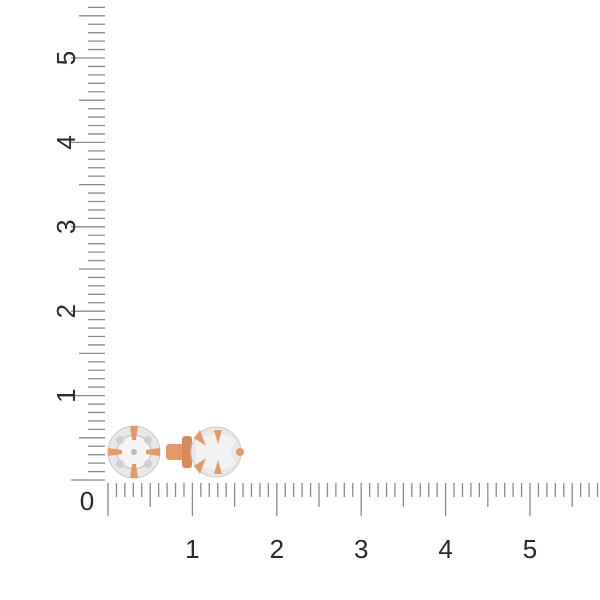  I want to click on x-label: 1, so click(192, 549).